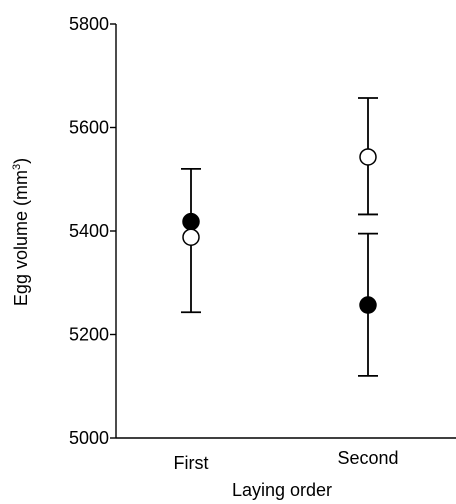  What do you see at coordinates (89, 24) in the screenshot?
I see `y-tick-label: 5800` at bounding box center [89, 24].